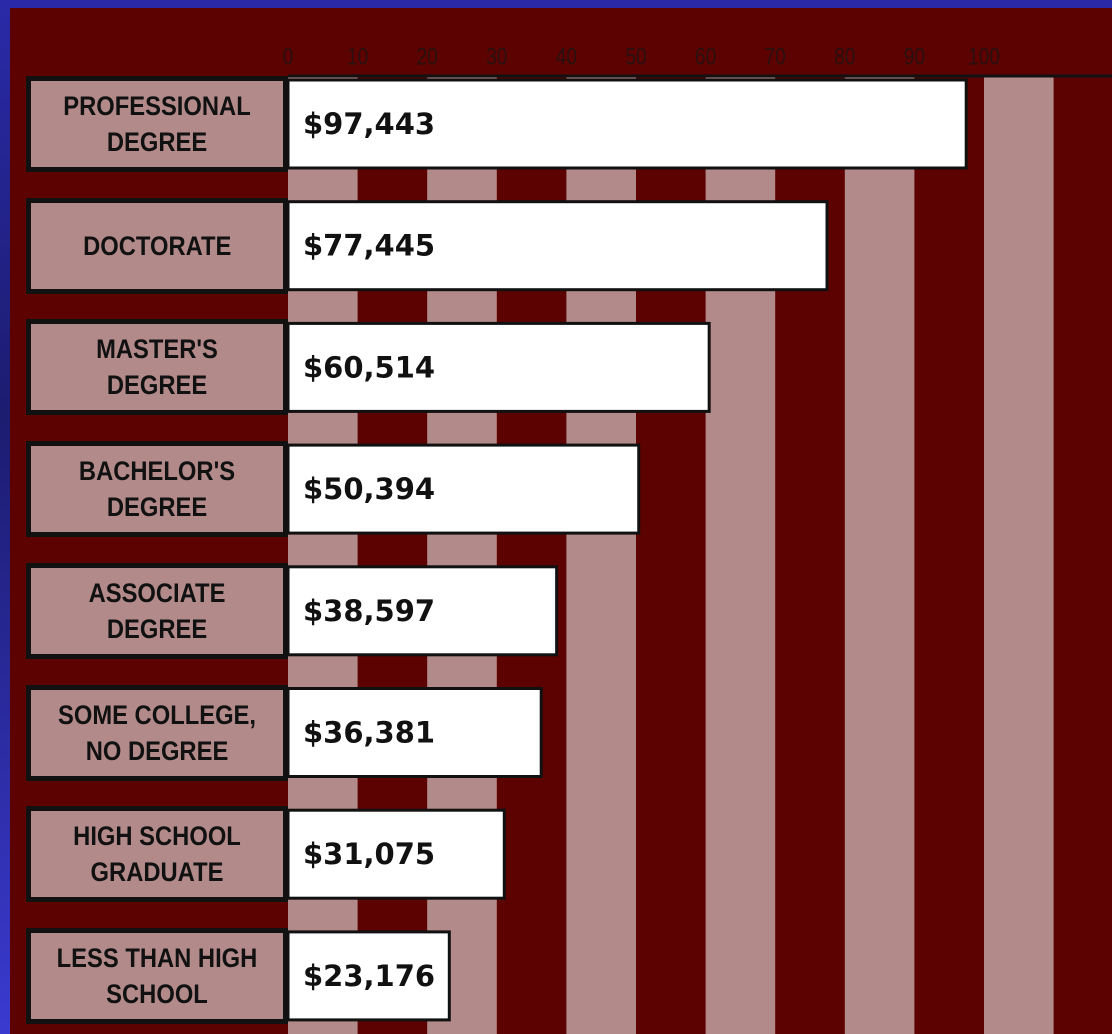 The image size is (1112, 1034). I want to click on category-label: PROFESSIONAL DEGREE, so click(157, 124).